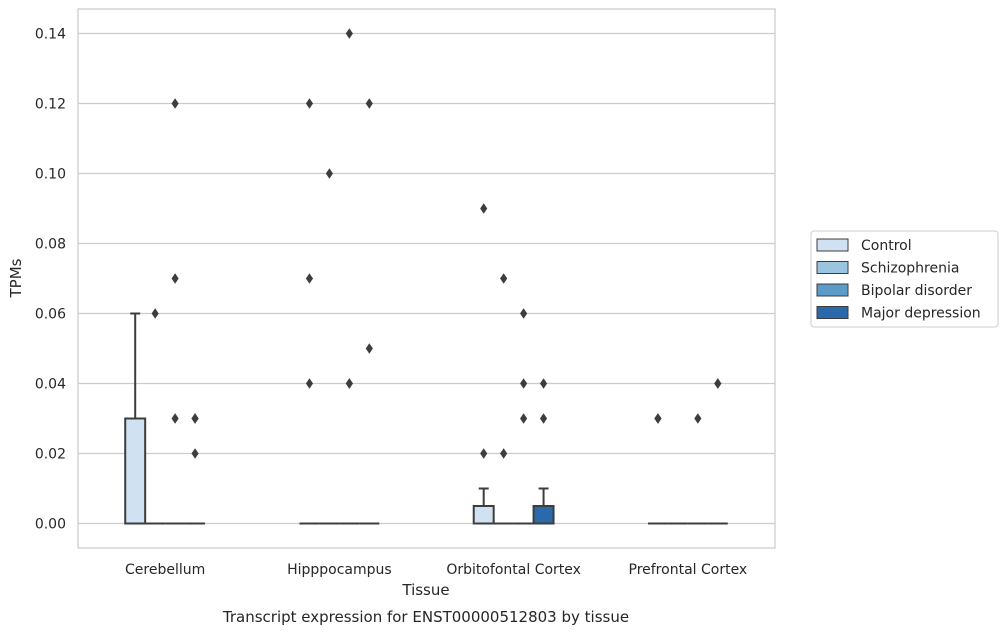  Describe the element at coordinates (16, 278) in the screenshot. I see `y-axis-title: TPMs` at that location.